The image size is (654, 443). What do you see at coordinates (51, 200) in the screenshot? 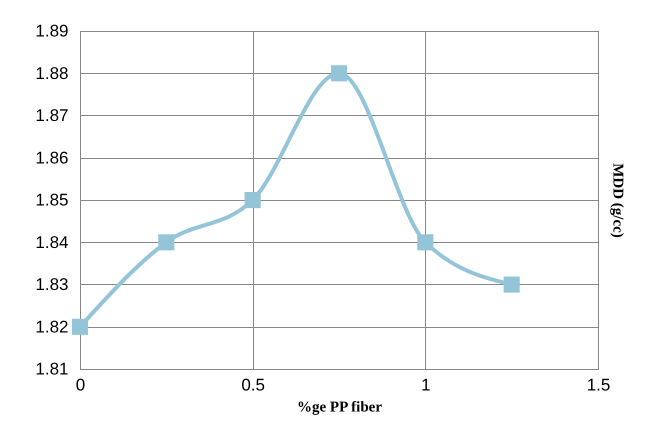
I see `y-tick-label: 1.85` at bounding box center [51, 200].